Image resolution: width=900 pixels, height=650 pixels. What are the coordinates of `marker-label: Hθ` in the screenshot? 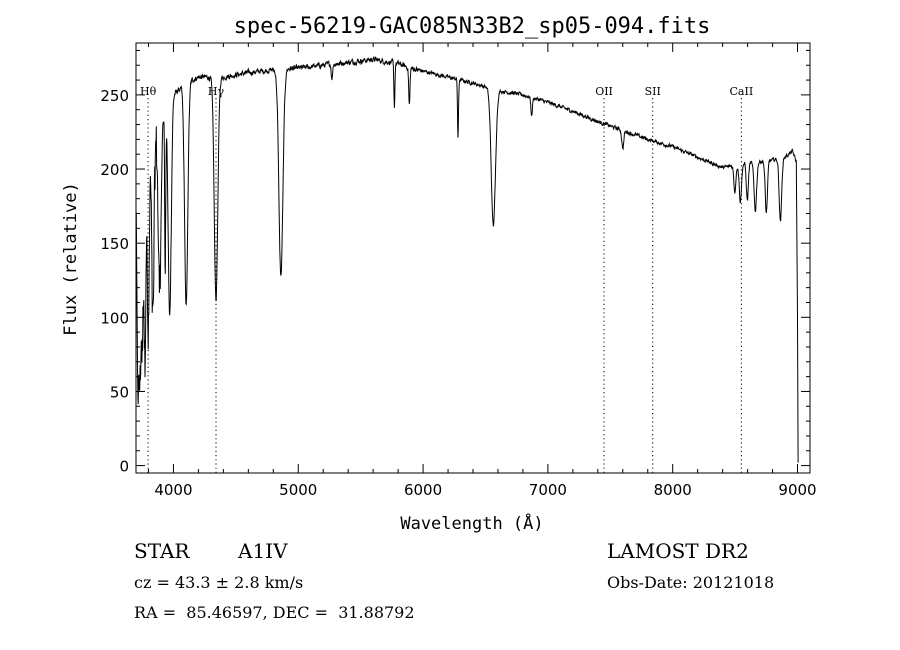 It's located at (148, 91).